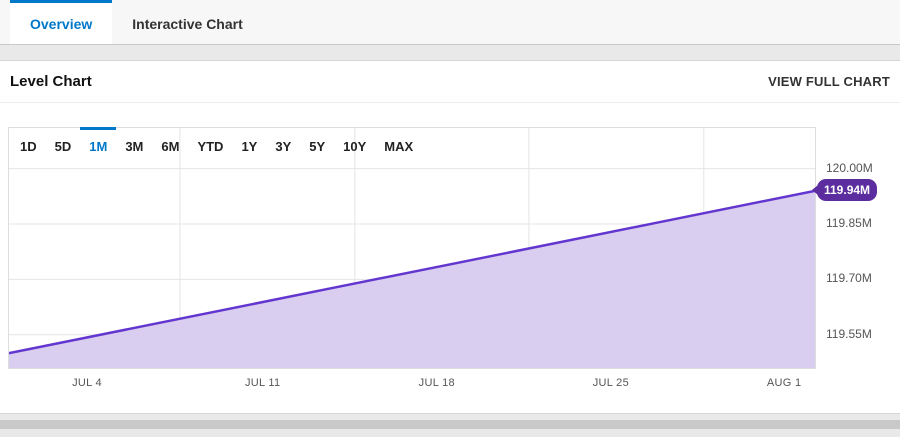 This screenshot has width=900, height=437. What do you see at coordinates (610, 383) in the screenshot?
I see `x-axis-label: JUL 25` at bounding box center [610, 383].